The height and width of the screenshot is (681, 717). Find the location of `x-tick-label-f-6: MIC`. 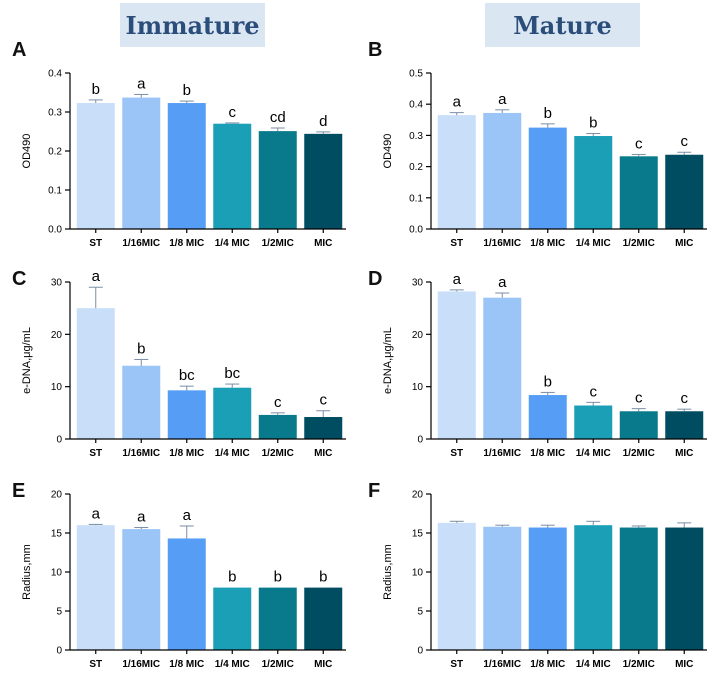

x-tick-label-f-6: MIC is located at coordinates (684, 664).